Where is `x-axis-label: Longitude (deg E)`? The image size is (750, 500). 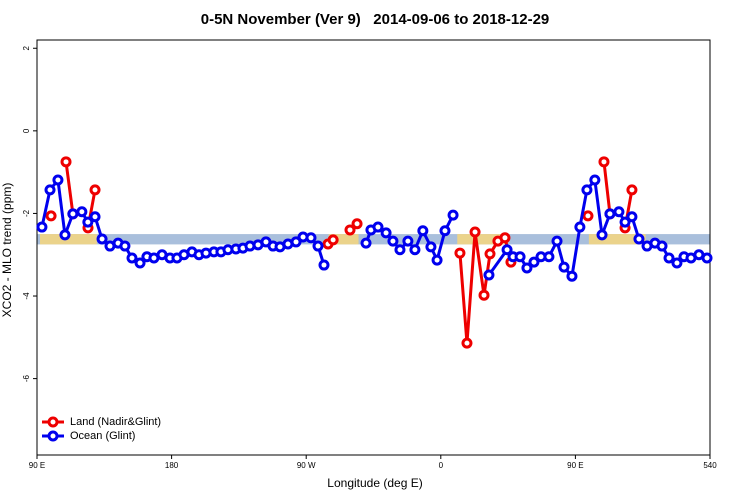
x-axis-label: Longitude (deg E) is located at coordinates (374, 483).